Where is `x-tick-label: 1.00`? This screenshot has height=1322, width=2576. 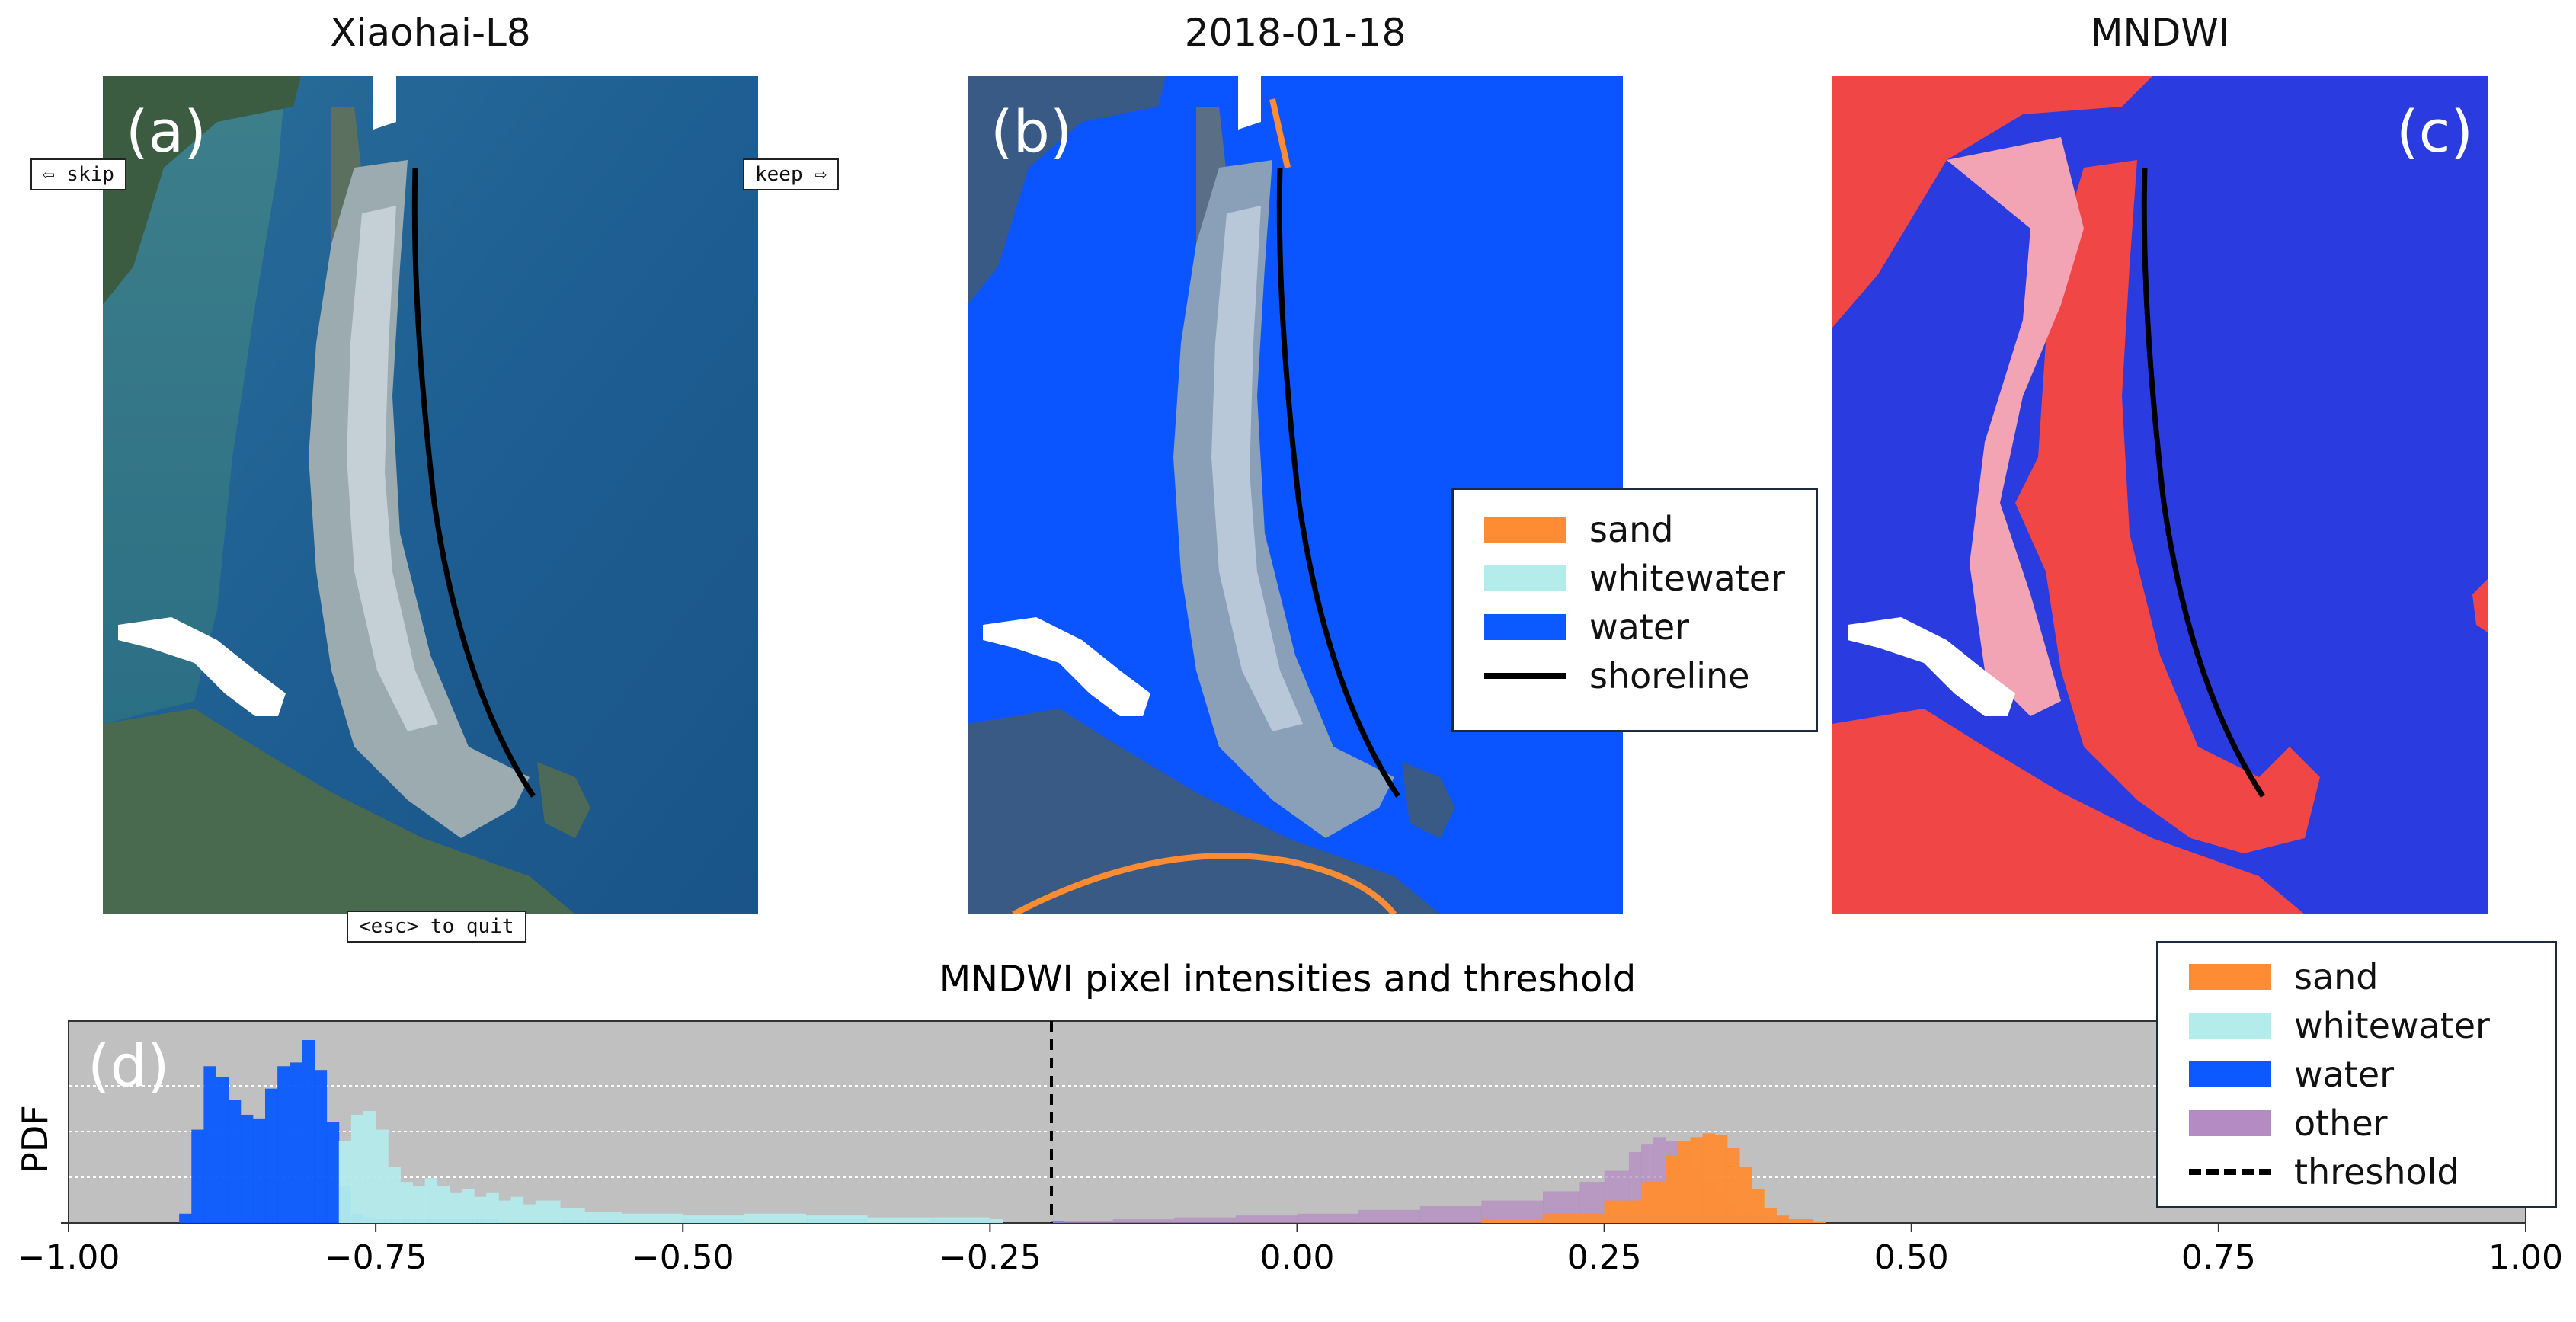 x-tick-label: 1.00 is located at coordinates (2525, 1257).